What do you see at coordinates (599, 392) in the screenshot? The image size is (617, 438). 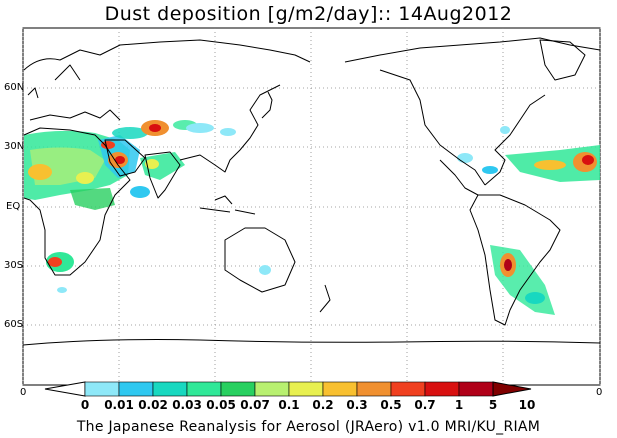 I see `corner-zero-right: 0` at bounding box center [599, 392].